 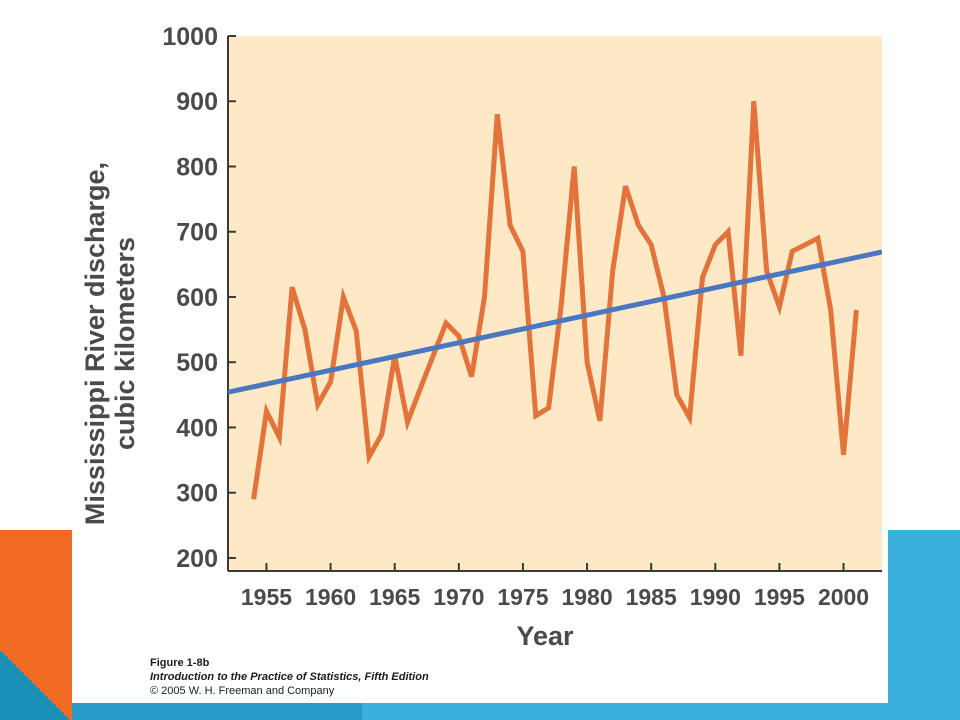 What do you see at coordinates (197, 363) in the screenshot?
I see `y-tick-label: 500` at bounding box center [197, 363].